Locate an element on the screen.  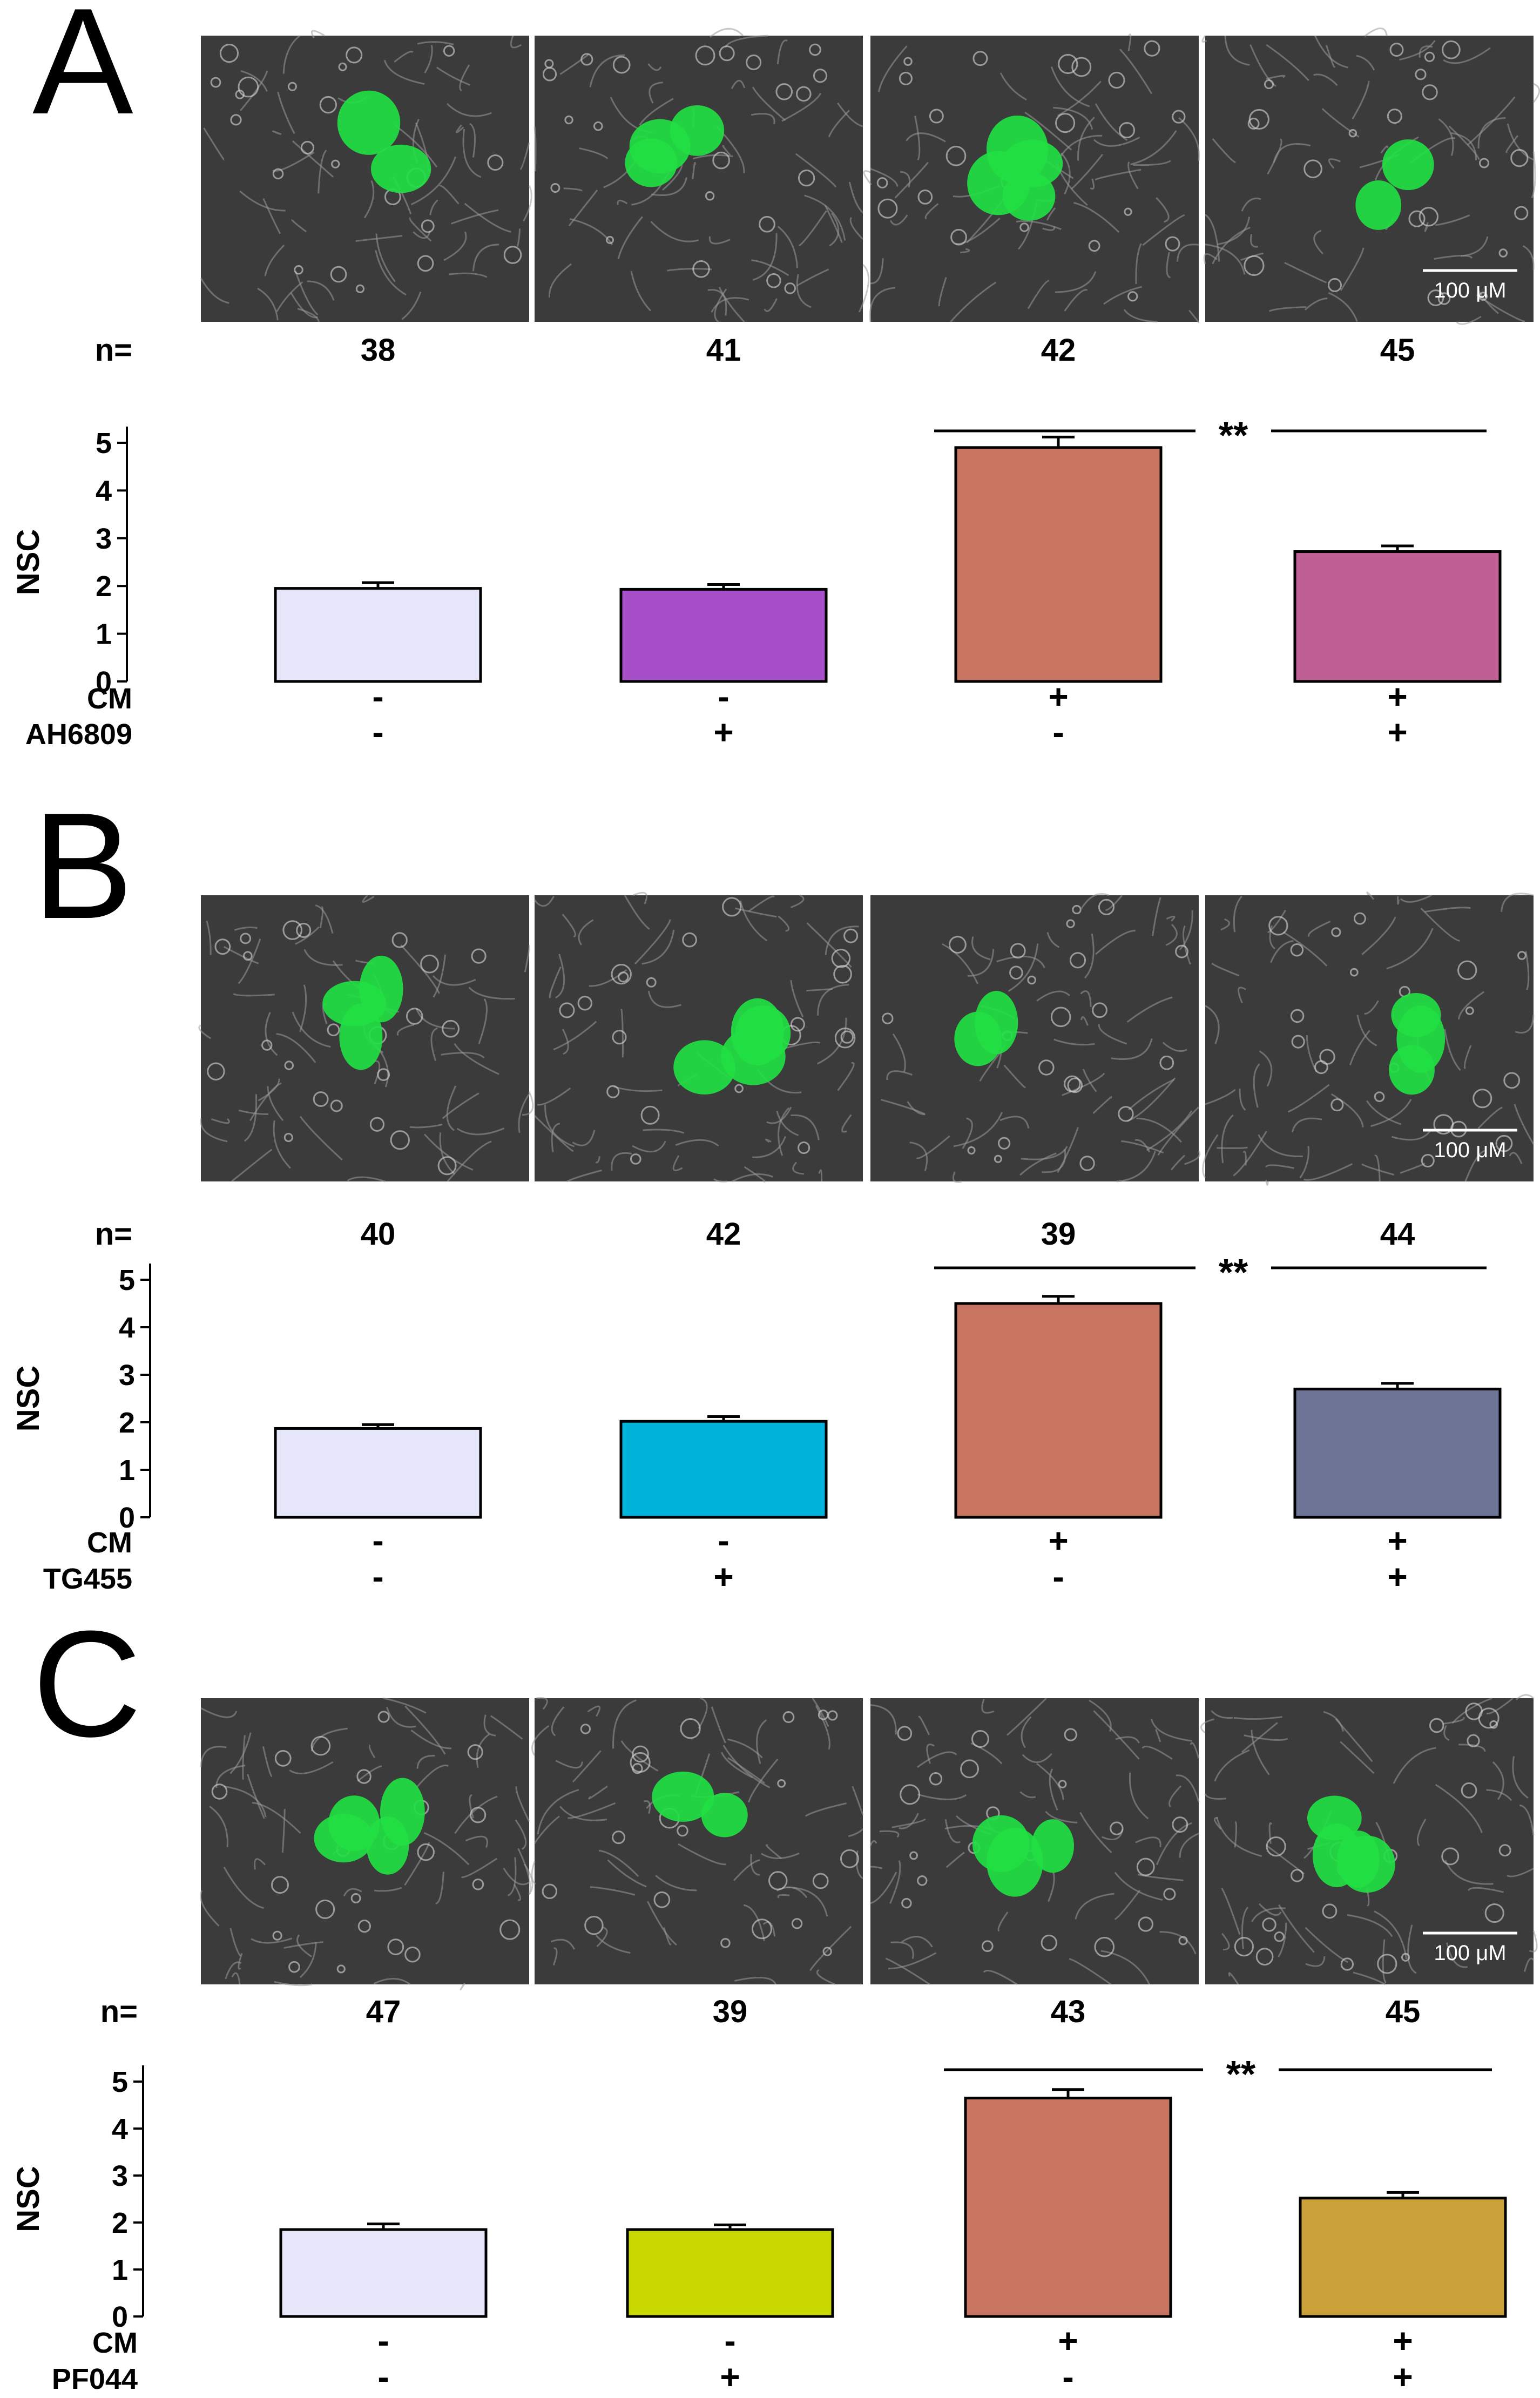
panel-letter: B is located at coordinates (82, 866).